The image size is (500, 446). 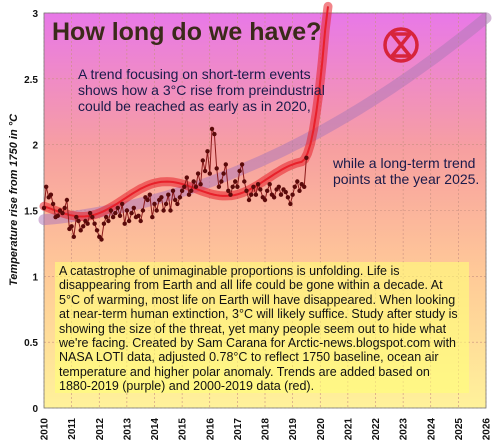 I want to click on x-tick-label: 2015, so click(x=183, y=429).